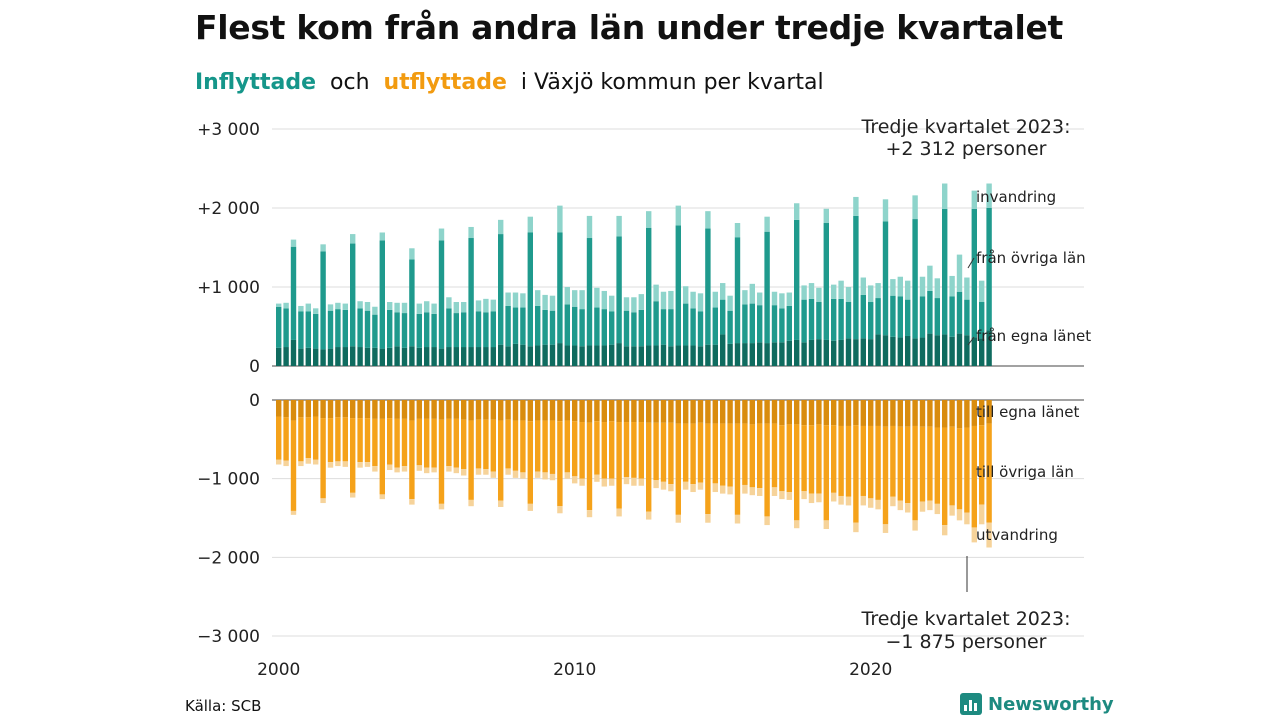 Image resolution: width=1280 pixels, height=720 pixels. I want to click on y-tick-label: +2 000, so click(228, 209).